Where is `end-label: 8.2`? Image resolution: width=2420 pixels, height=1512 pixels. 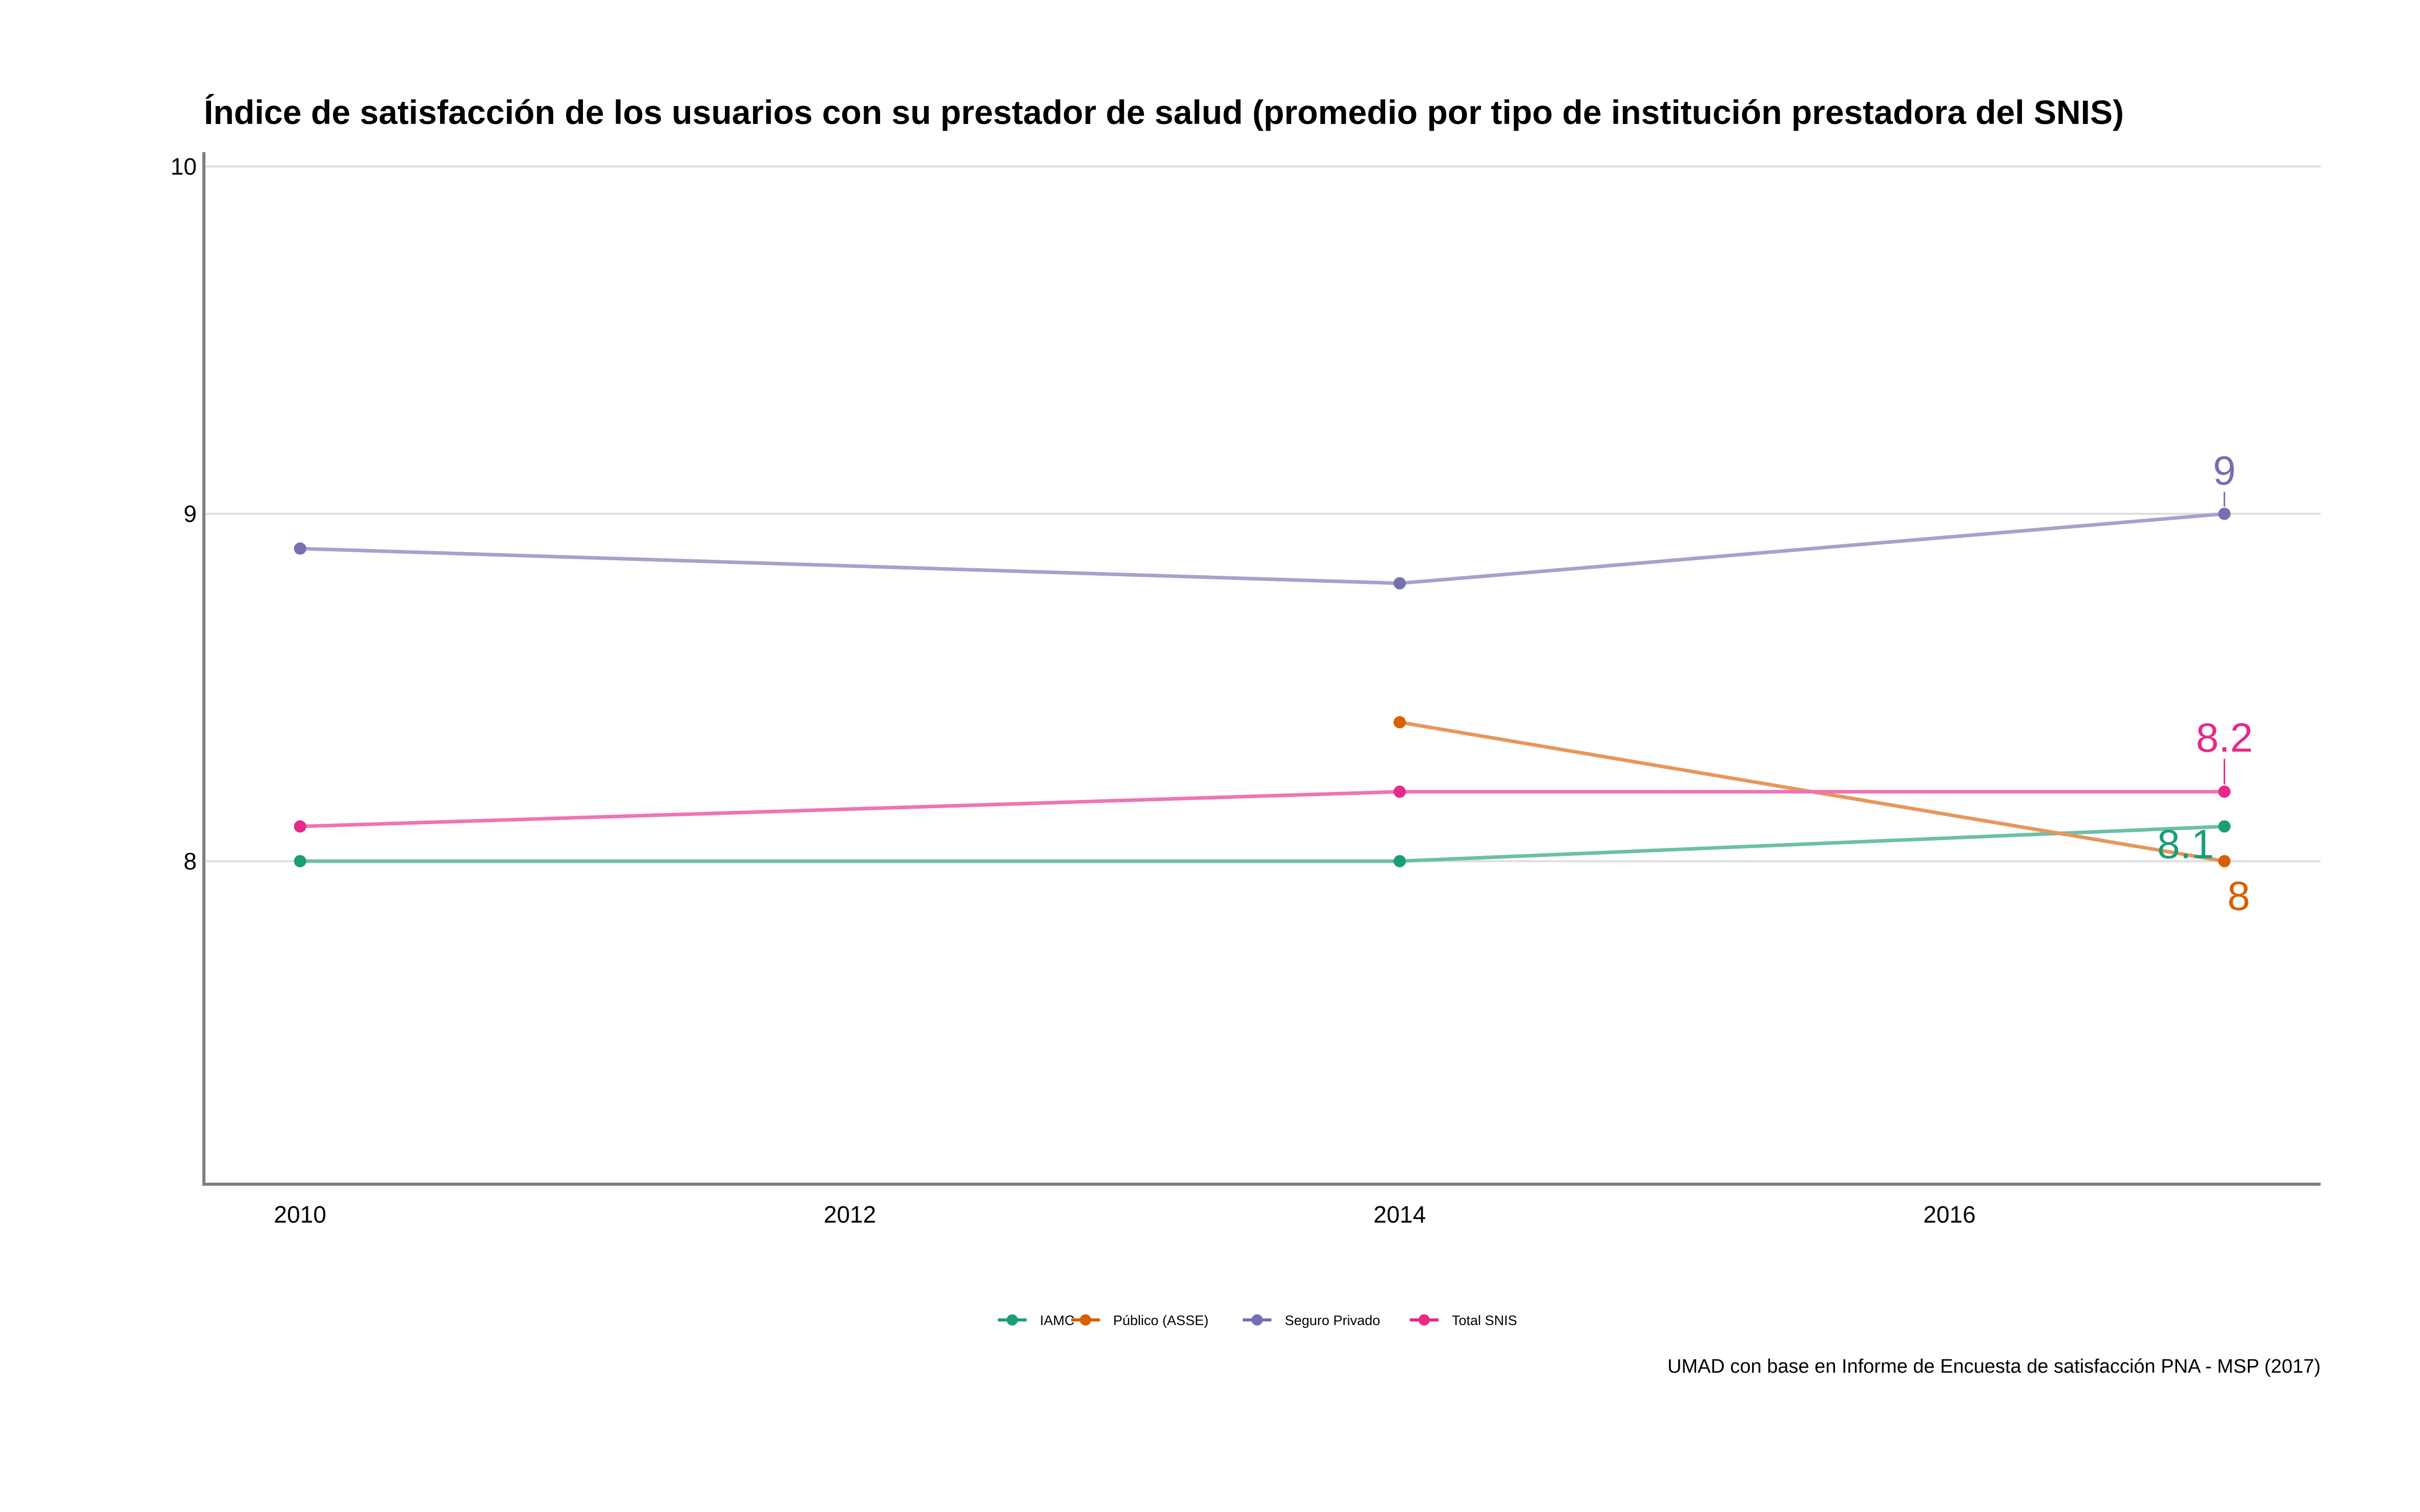 end-label: 8.2 is located at coordinates (2224, 738).